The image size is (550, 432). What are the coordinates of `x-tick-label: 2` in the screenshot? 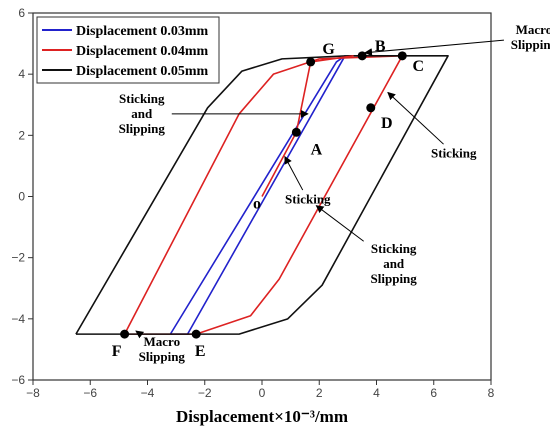 It's located at (319, 393).